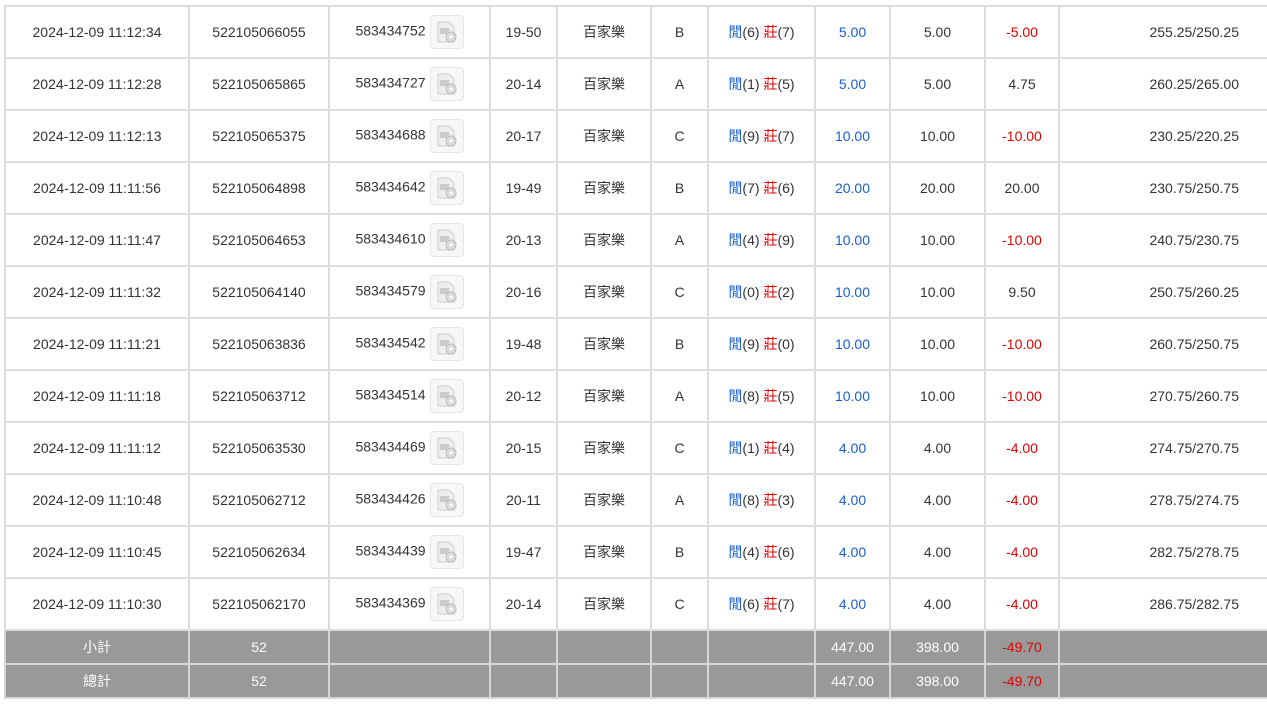 The height and width of the screenshot is (727, 1267). What do you see at coordinates (259, 500) in the screenshot?
I see `bet-id: 522105062712` at bounding box center [259, 500].